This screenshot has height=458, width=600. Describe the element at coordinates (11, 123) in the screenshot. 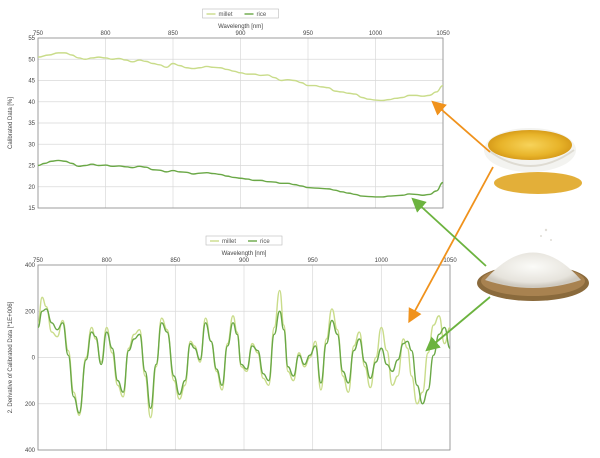

I see `y-axis-label: Calibrated Data [%]` at that location.